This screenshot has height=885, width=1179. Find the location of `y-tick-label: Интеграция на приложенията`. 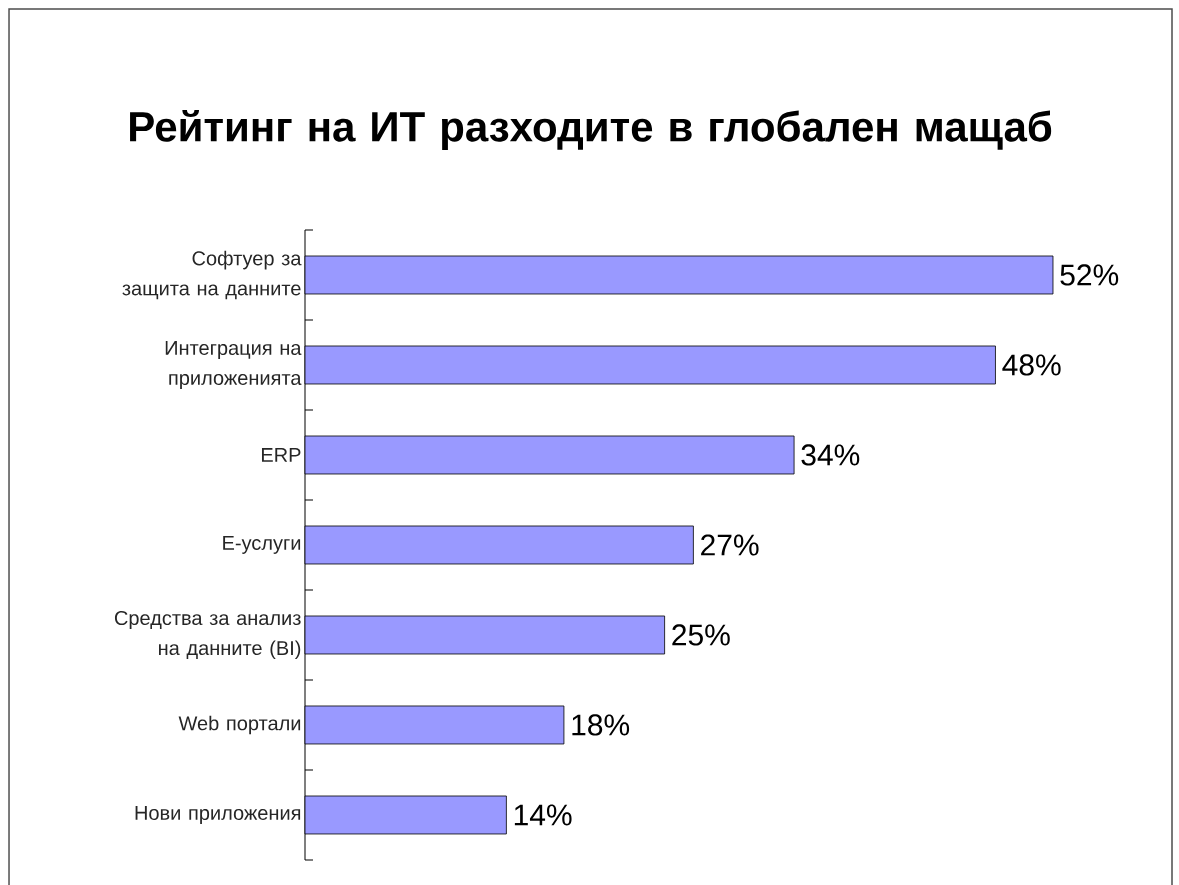

y-tick-label: Интеграция на приложенията is located at coordinates (233, 365).